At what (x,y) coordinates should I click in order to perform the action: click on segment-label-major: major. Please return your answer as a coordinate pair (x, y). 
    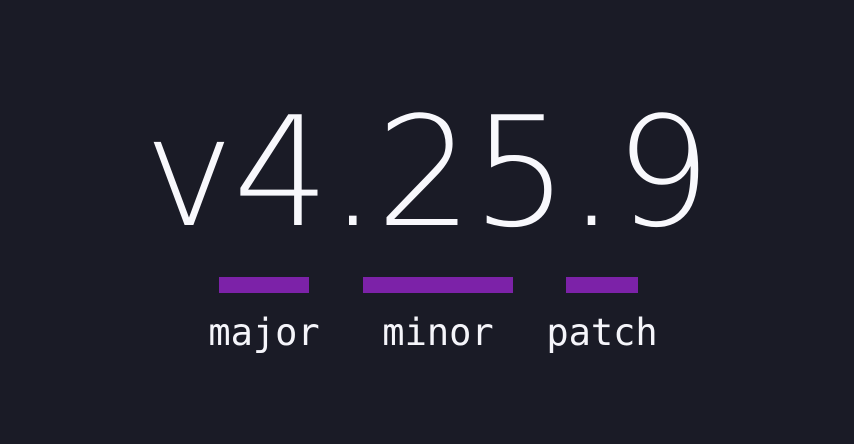
    Looking at the image, I should click on (264, 332).